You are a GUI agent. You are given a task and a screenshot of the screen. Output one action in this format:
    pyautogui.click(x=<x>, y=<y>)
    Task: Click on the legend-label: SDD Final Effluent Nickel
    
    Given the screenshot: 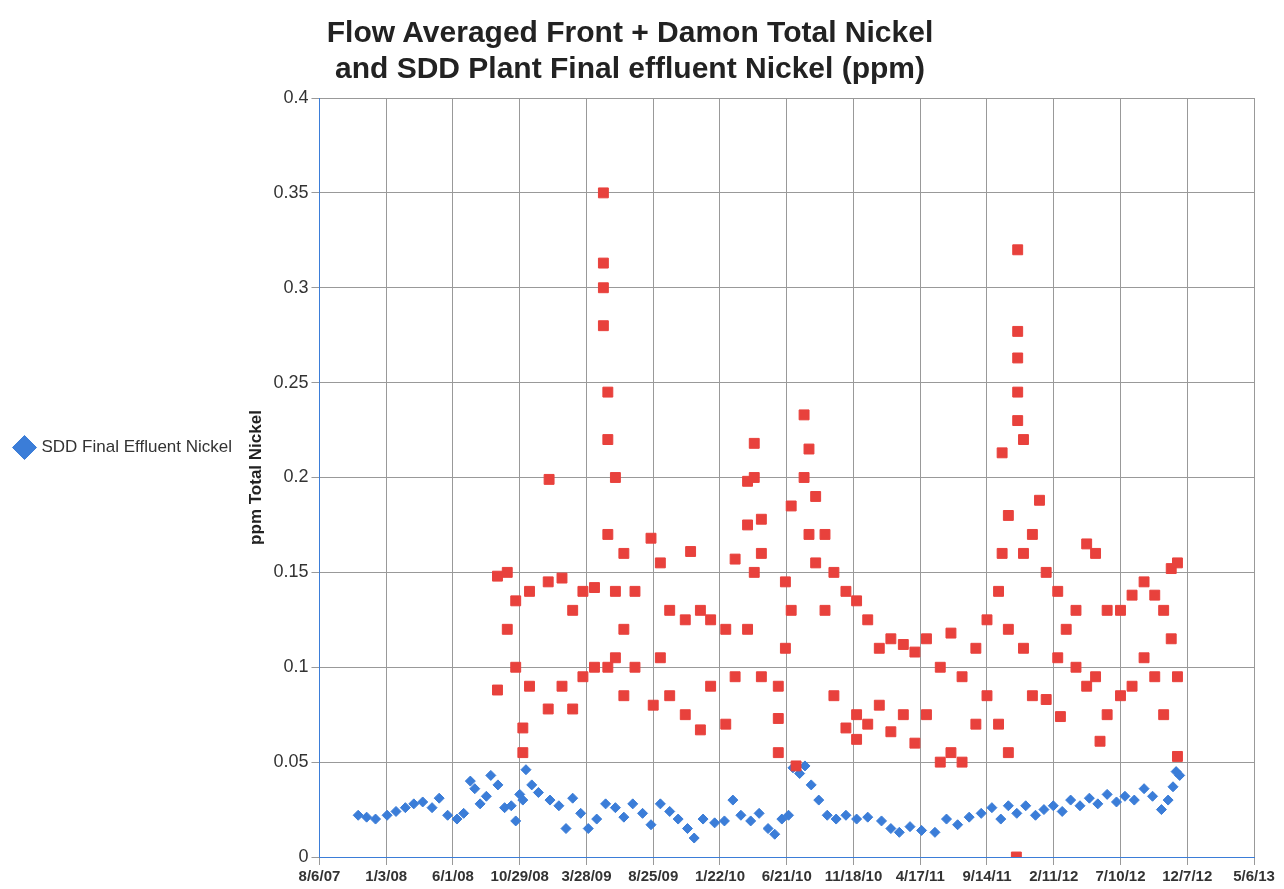 What is the action you would take?
    pyautogui.click(x=137, y=447)
    